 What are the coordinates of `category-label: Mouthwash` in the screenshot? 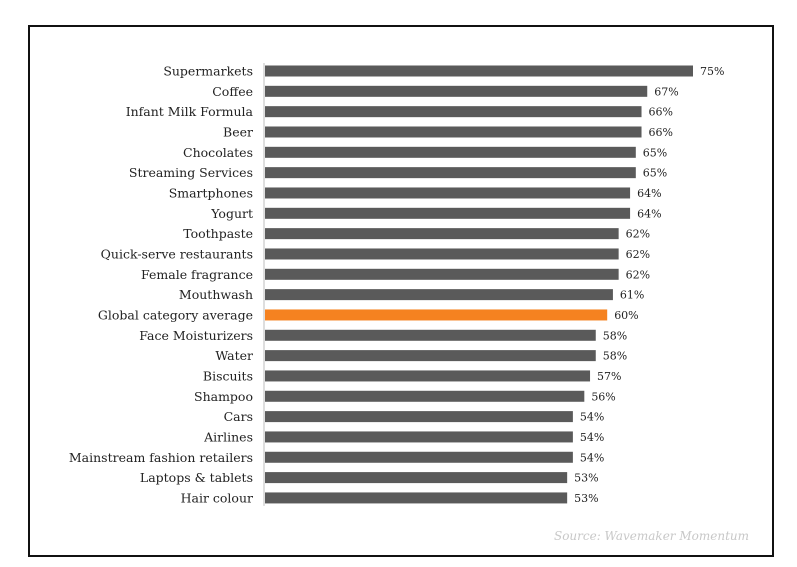 It's located at (216, 294).